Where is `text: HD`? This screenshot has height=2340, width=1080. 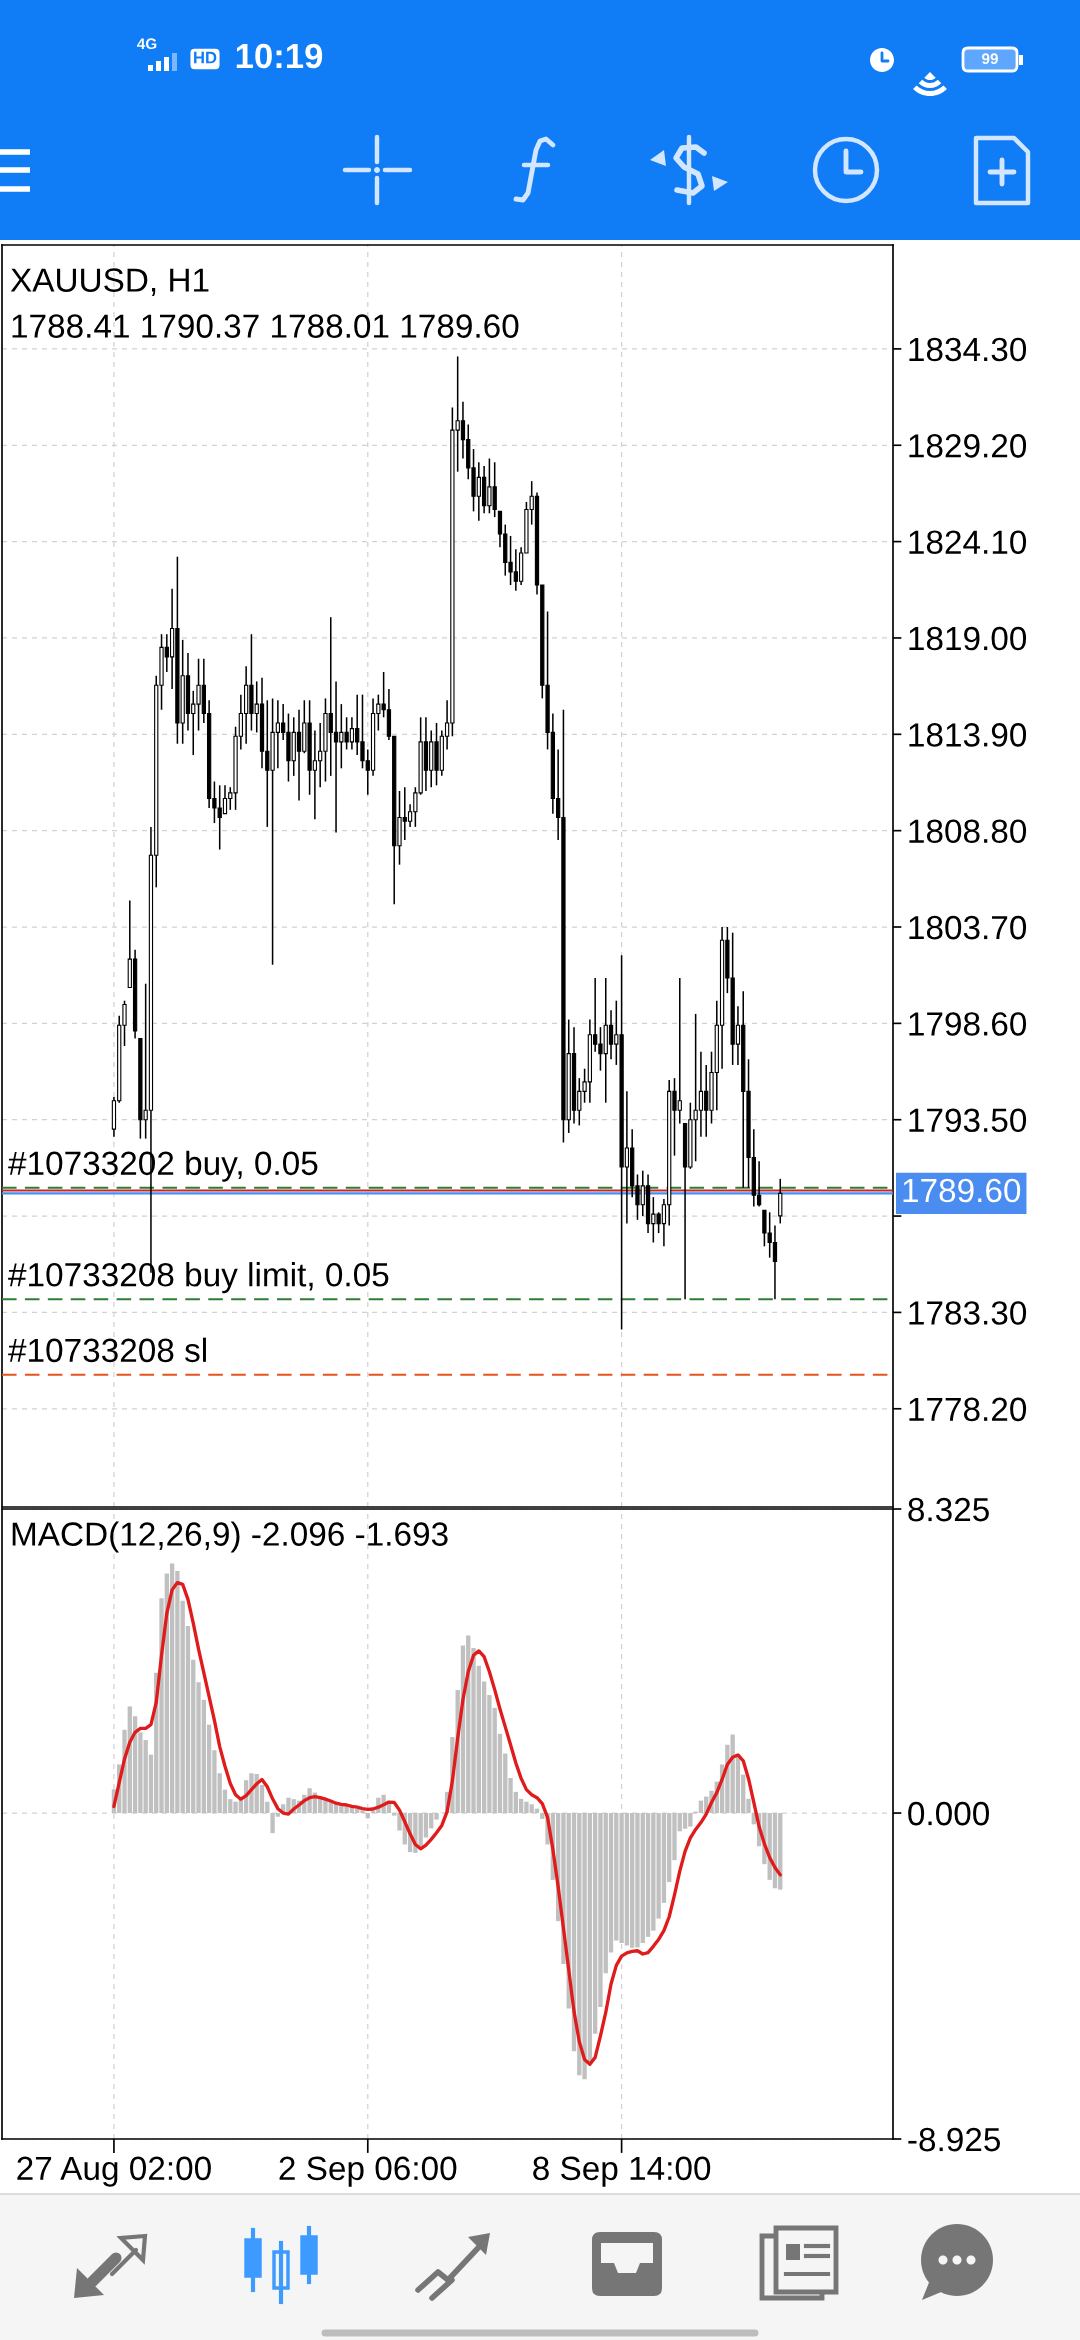
text: HD is located at coordinates (205, 57).